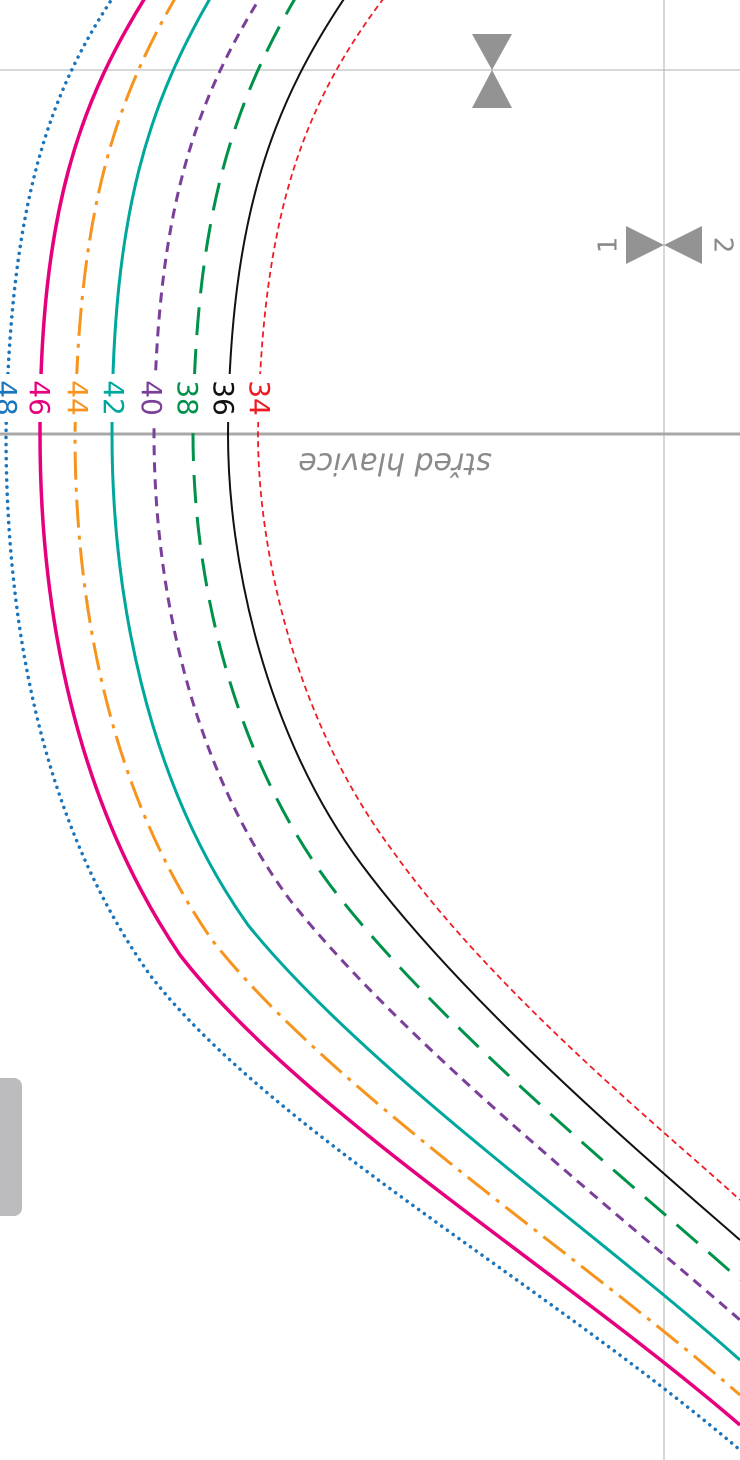  I want to click on svg-text: střed hlavice, so click(395, 463).